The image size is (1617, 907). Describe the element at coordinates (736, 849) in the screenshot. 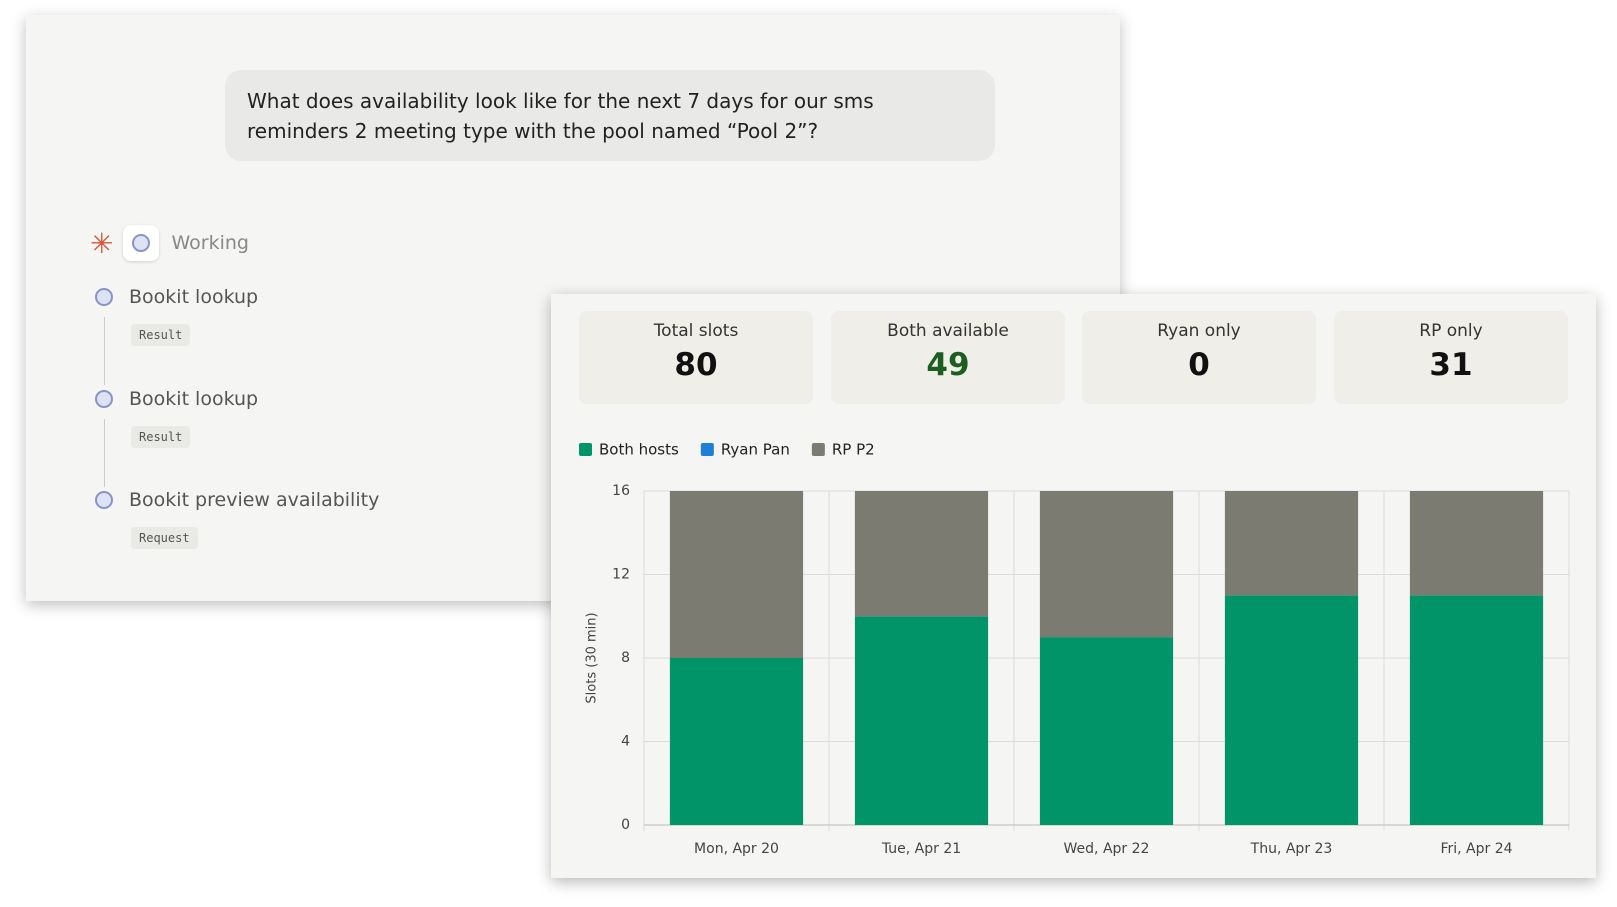

I see `x-tick-label: Mon, Apr 20` at that location.